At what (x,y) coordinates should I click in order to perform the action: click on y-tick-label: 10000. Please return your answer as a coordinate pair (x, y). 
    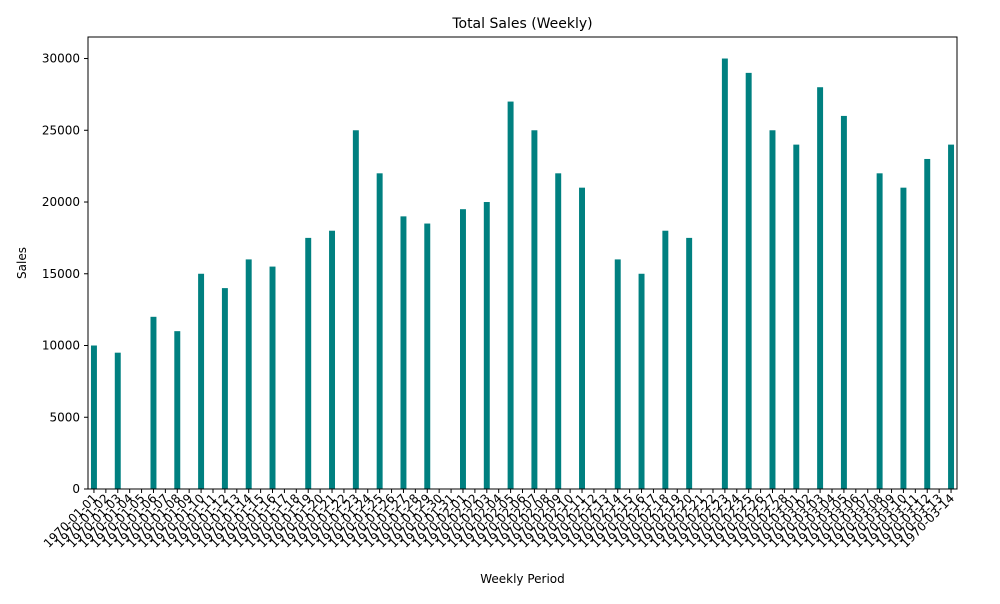
    Looking at the image, I should click on (61, 346).